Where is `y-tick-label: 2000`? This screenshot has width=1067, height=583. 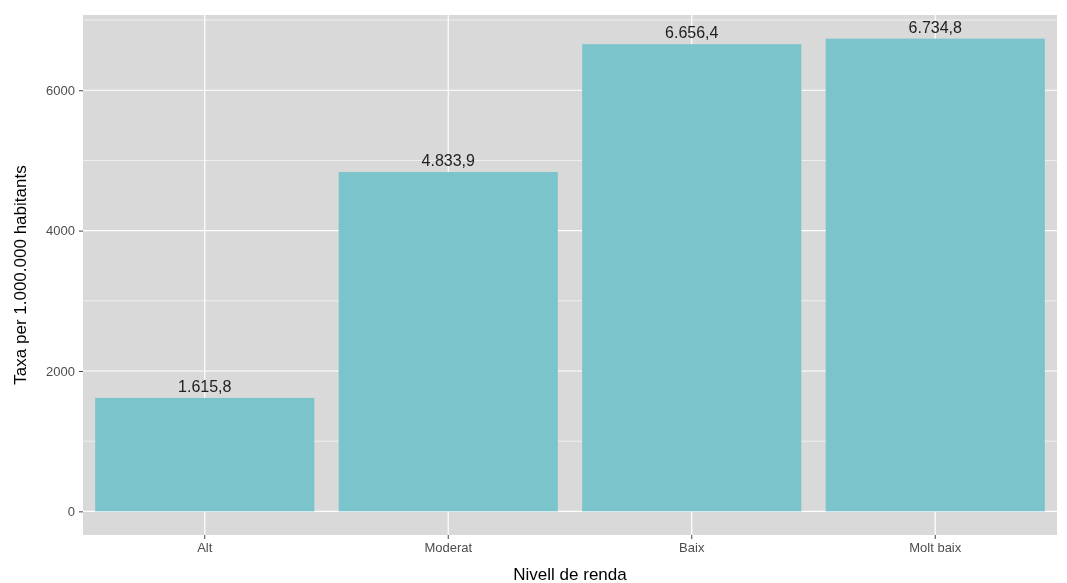 y-tick-label: 2000 is located at coordinates (60, 371).